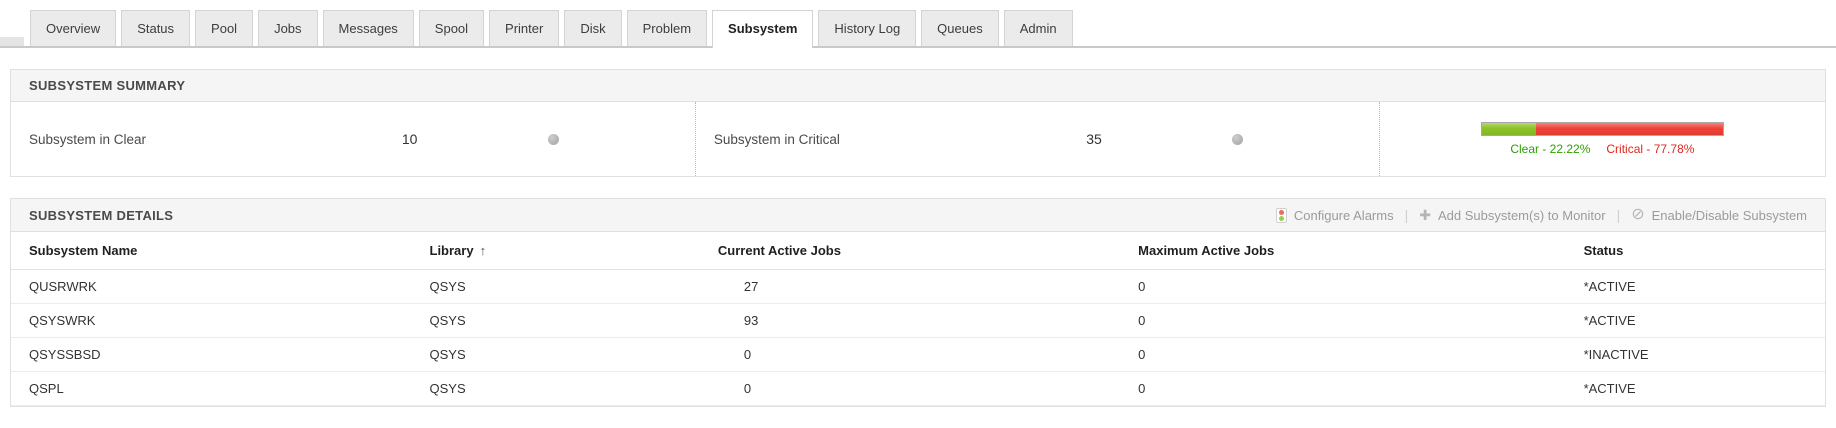 This screenshot has width=1836, height=428. What do you see at coordinates (1206, 250) in the screenshot?
I see `column-header-maximum-active-jobs: Maximum Active Jobs` at bounding box center [1206, 250].